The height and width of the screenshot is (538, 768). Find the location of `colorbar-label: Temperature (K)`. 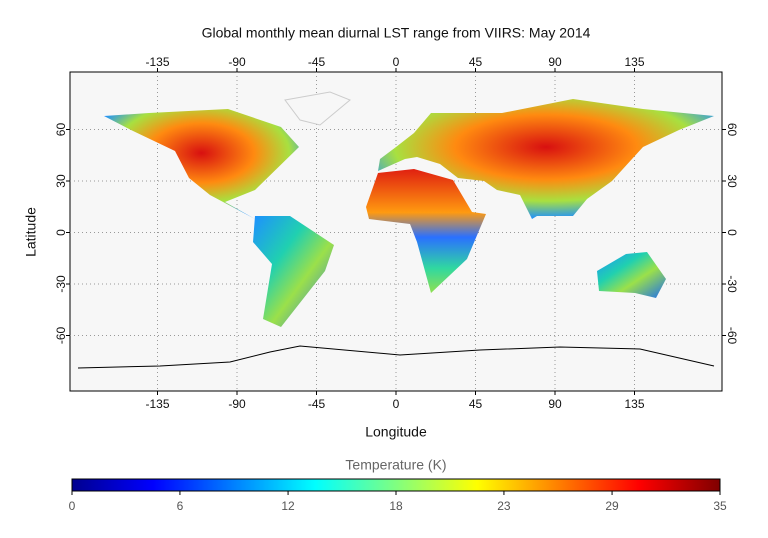

colorbar-label: Temperature (K) is located at coordinates (395, 465).